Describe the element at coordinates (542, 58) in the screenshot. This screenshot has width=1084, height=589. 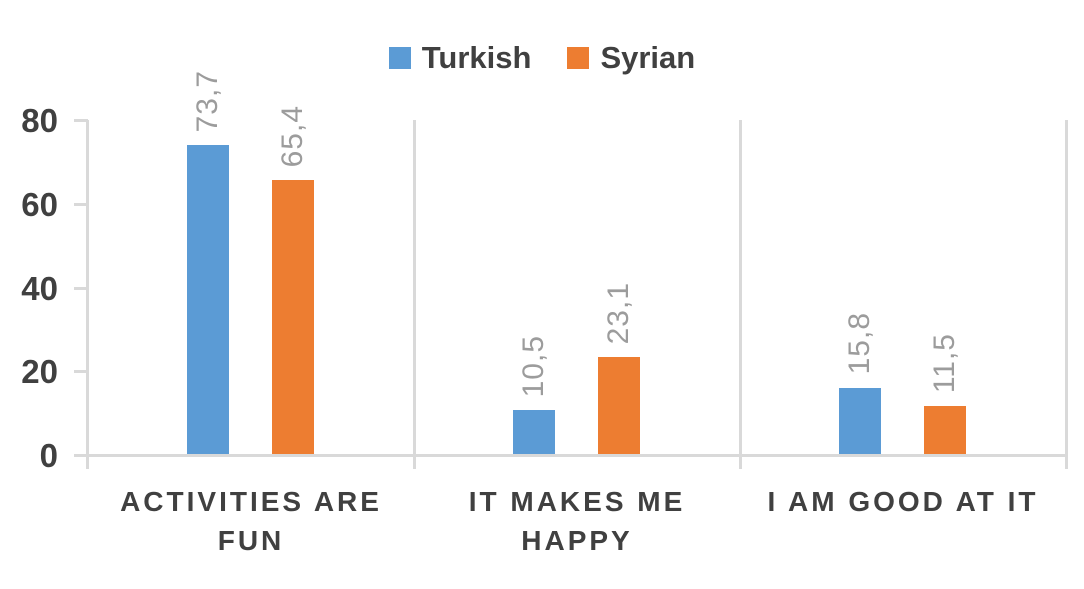
I see `legend: Turkish Syrian` at that location.